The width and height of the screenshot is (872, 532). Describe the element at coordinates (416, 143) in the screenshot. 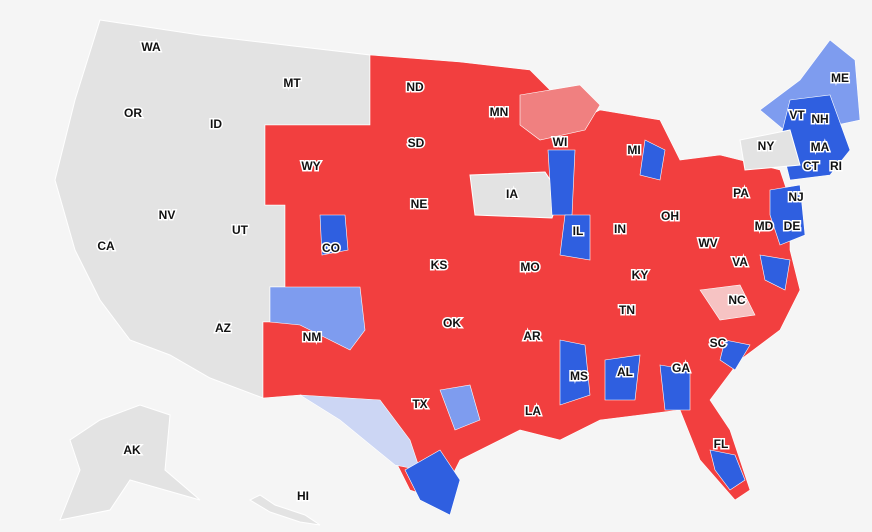

I see `state-label: SD` at that location.